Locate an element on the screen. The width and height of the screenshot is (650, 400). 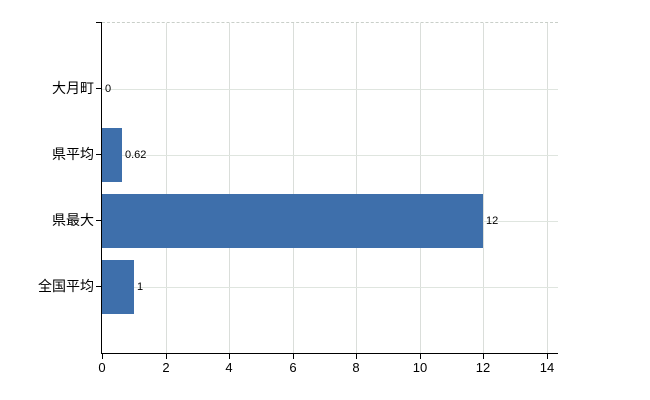
category-label: 県平均 is located at coordinates (73, 154).